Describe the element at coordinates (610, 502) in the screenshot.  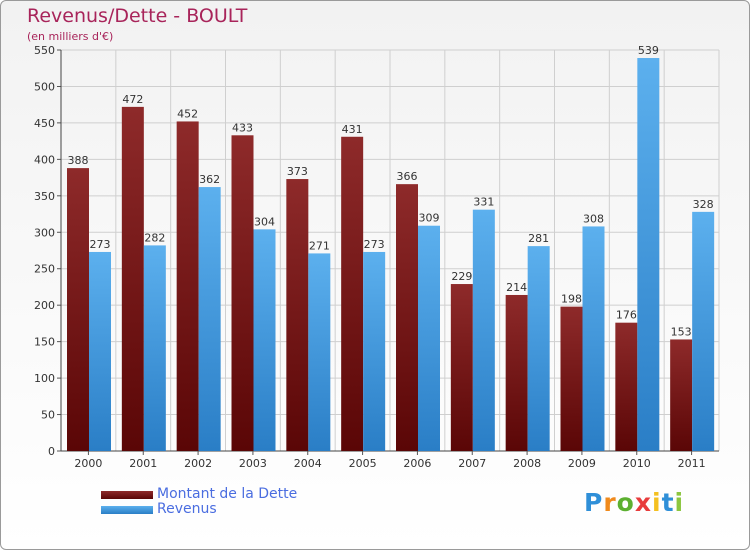
I see `logo-letter: r` at that location.